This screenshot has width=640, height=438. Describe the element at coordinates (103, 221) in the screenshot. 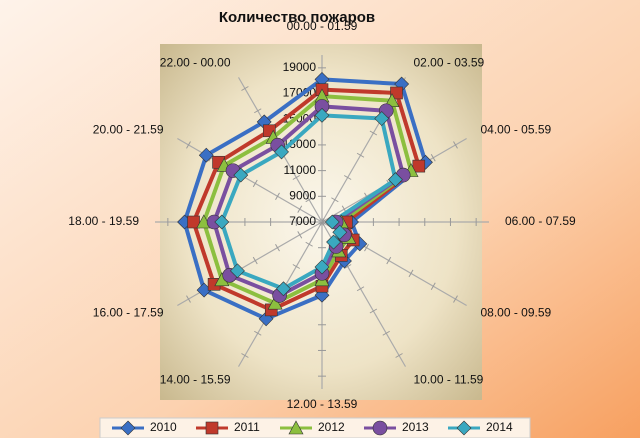

I see `category-label: 18.00 - 19.59` at that location.